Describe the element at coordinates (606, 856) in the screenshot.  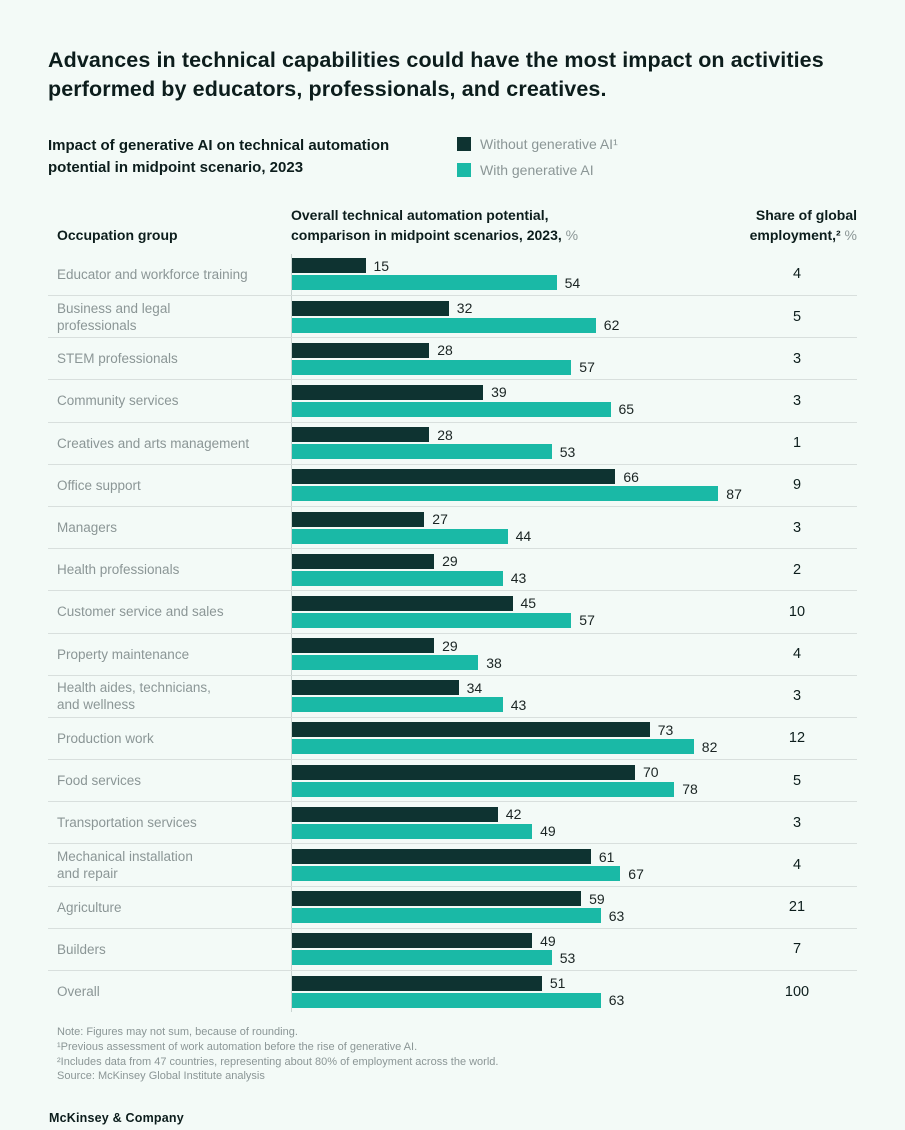
I see `bar-value-without: 61` at that location.